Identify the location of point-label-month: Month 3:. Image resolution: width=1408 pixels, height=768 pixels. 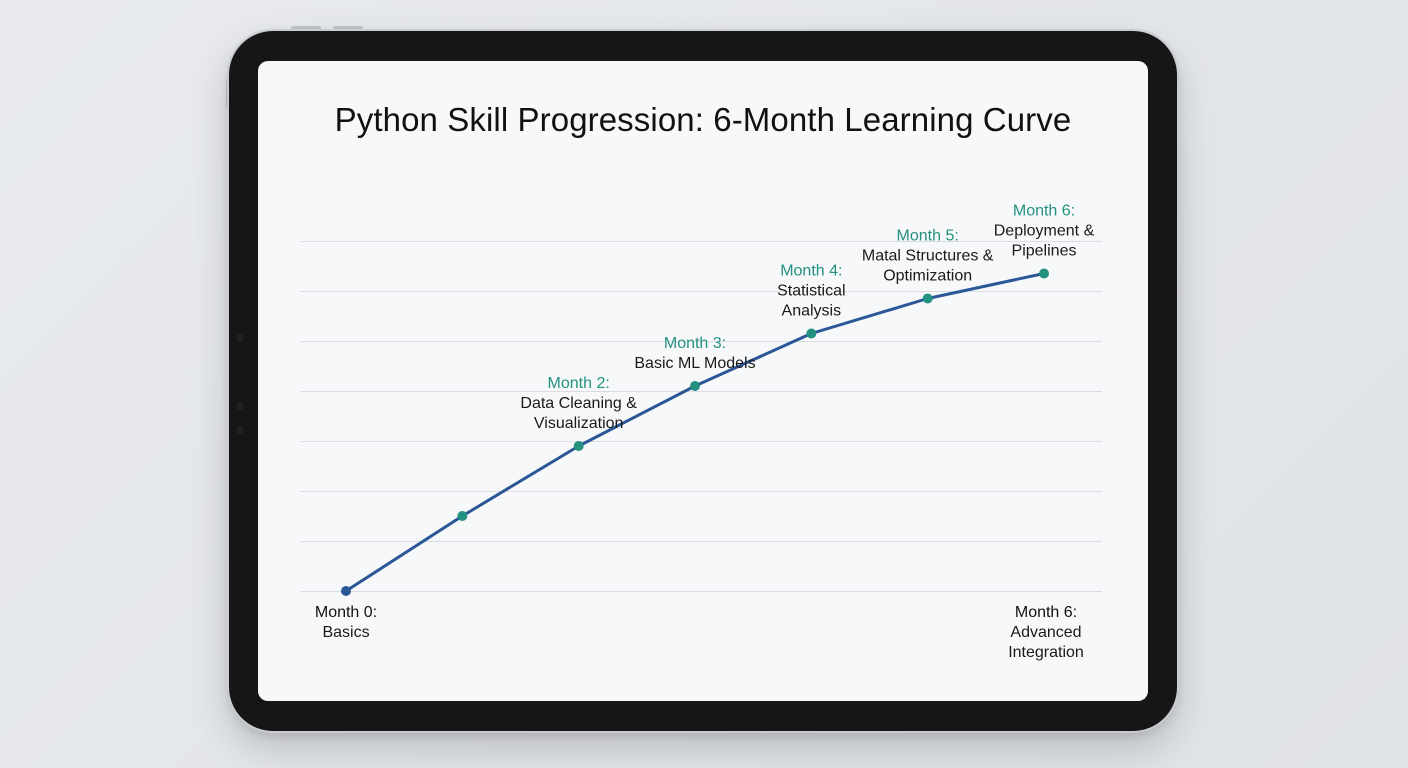
(695, 343).